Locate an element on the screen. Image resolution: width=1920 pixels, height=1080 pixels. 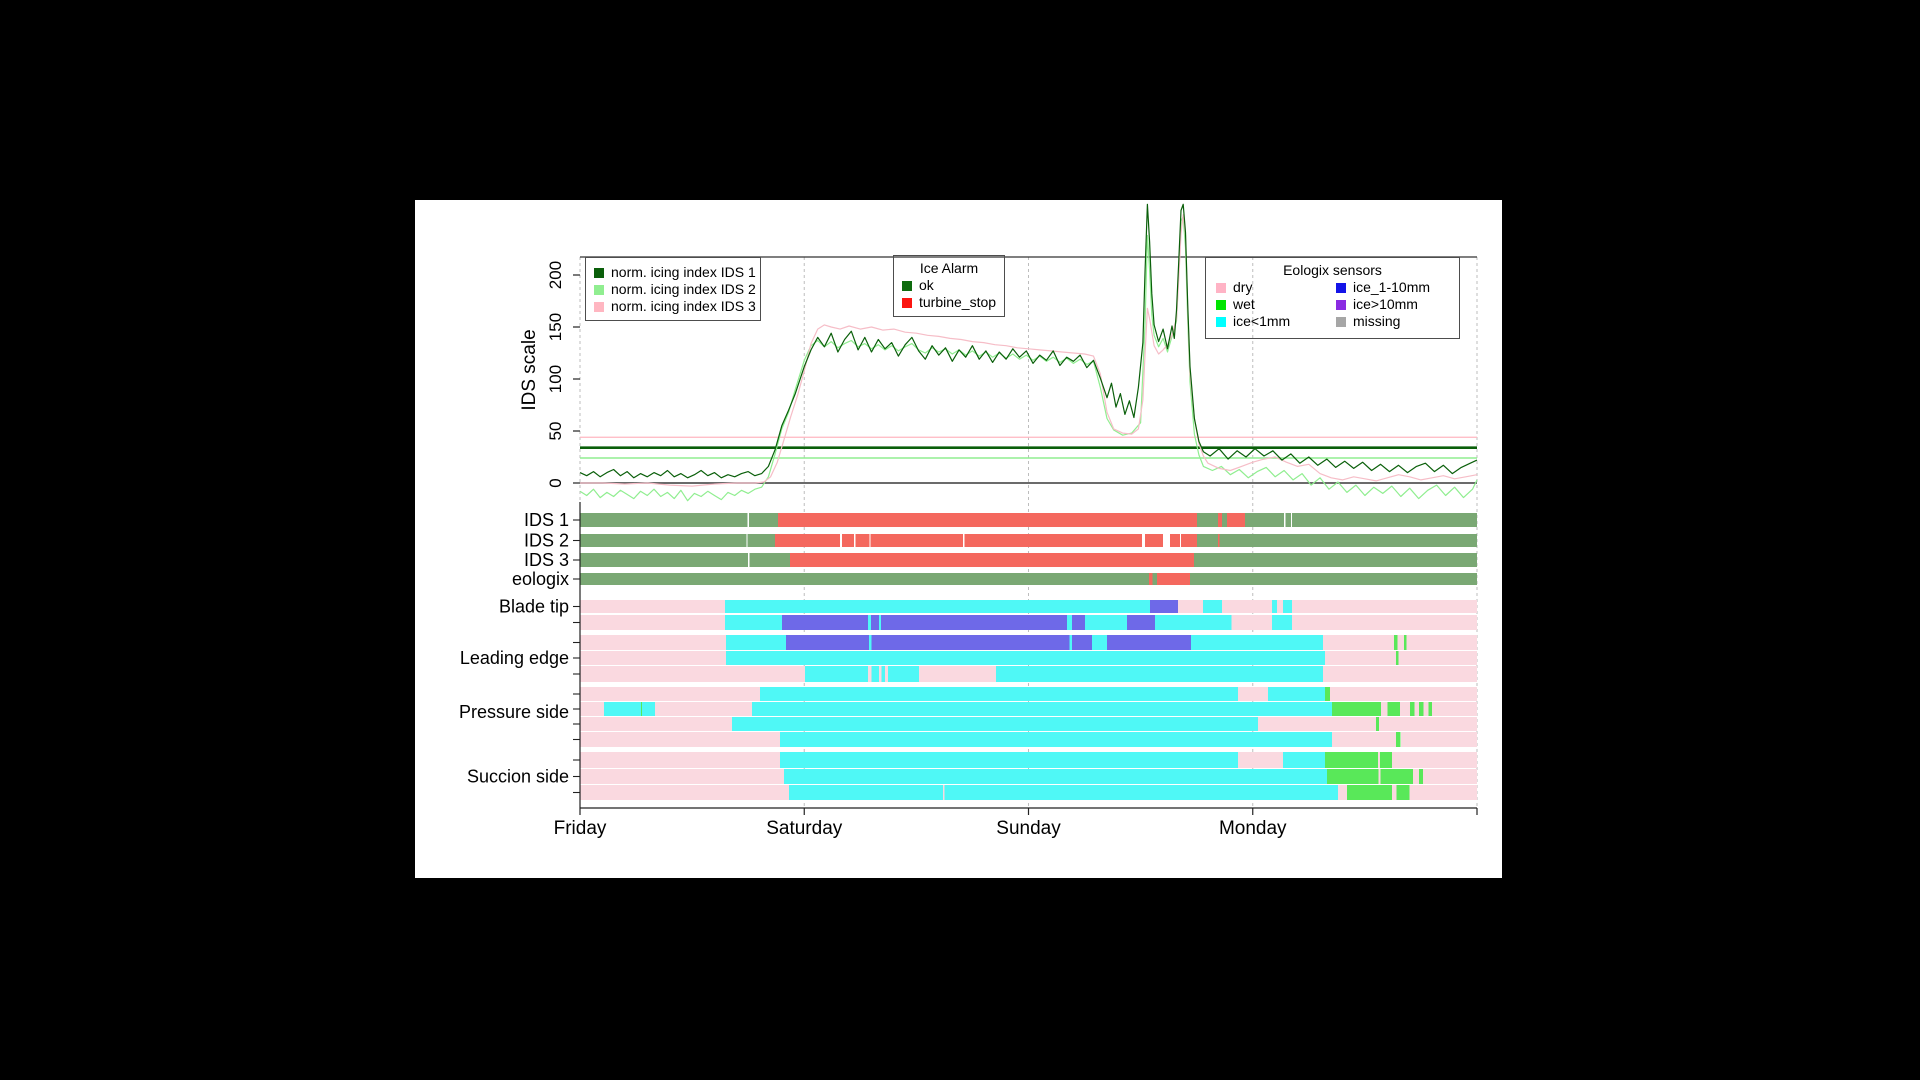
legend-item: ice>10mm is located at coordinates (1392, 304).